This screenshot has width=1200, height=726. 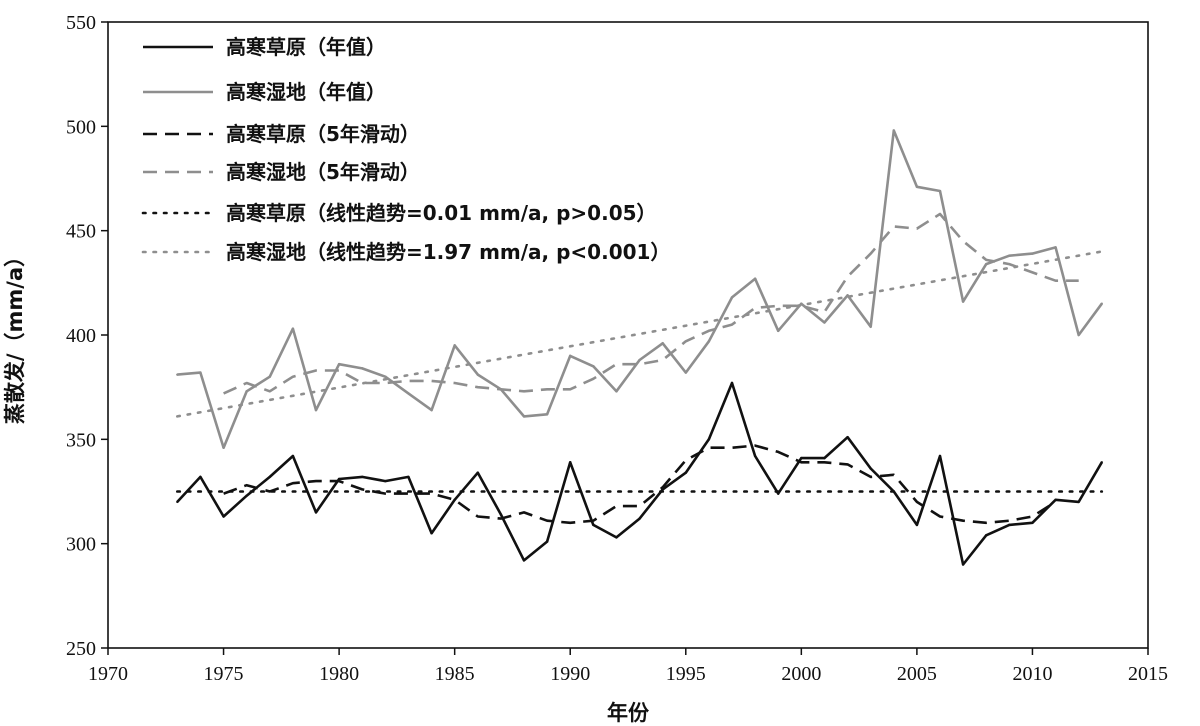 What do you see at coordinates (1032, 674) in the screenshot?
I see `x-tick-label: 2010` at bounding box center [1032, 674].